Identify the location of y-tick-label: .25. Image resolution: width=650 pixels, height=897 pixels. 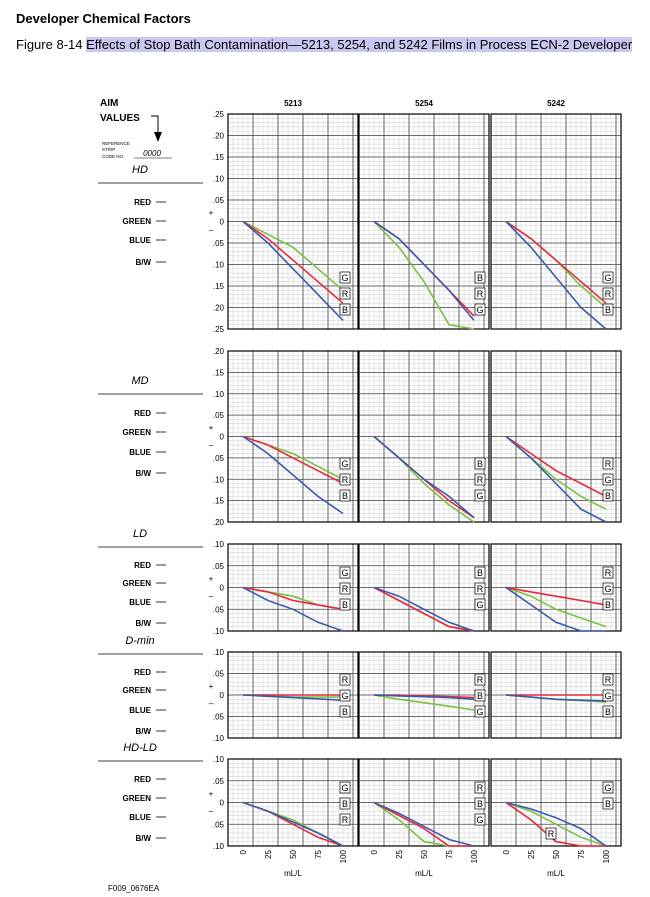
(219, 114).